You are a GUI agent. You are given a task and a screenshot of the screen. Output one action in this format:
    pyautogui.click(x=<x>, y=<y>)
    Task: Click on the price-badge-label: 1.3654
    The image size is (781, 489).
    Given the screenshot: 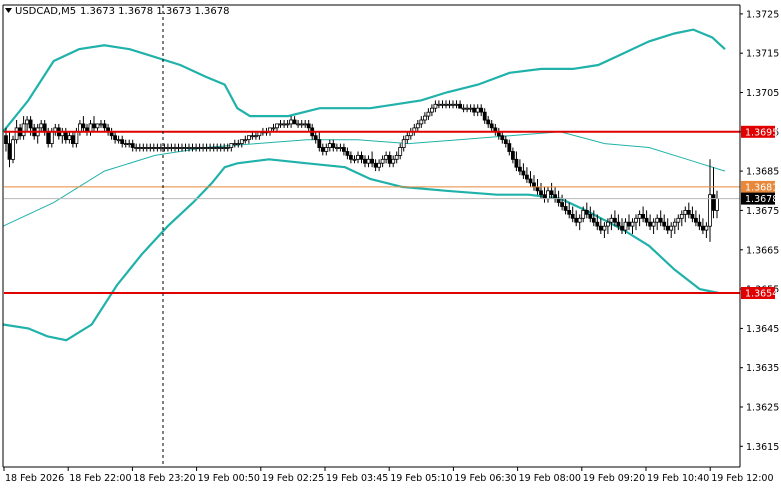 What is the action you would take?
    pyautogui.click(x=761, y=294)
    